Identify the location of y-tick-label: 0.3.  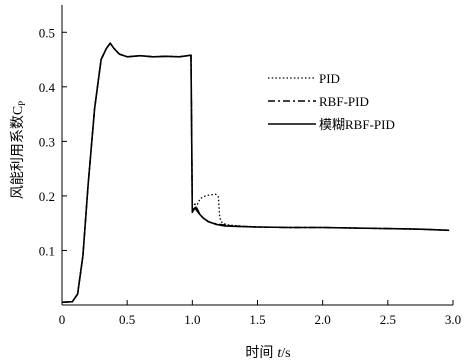
(47, 141).